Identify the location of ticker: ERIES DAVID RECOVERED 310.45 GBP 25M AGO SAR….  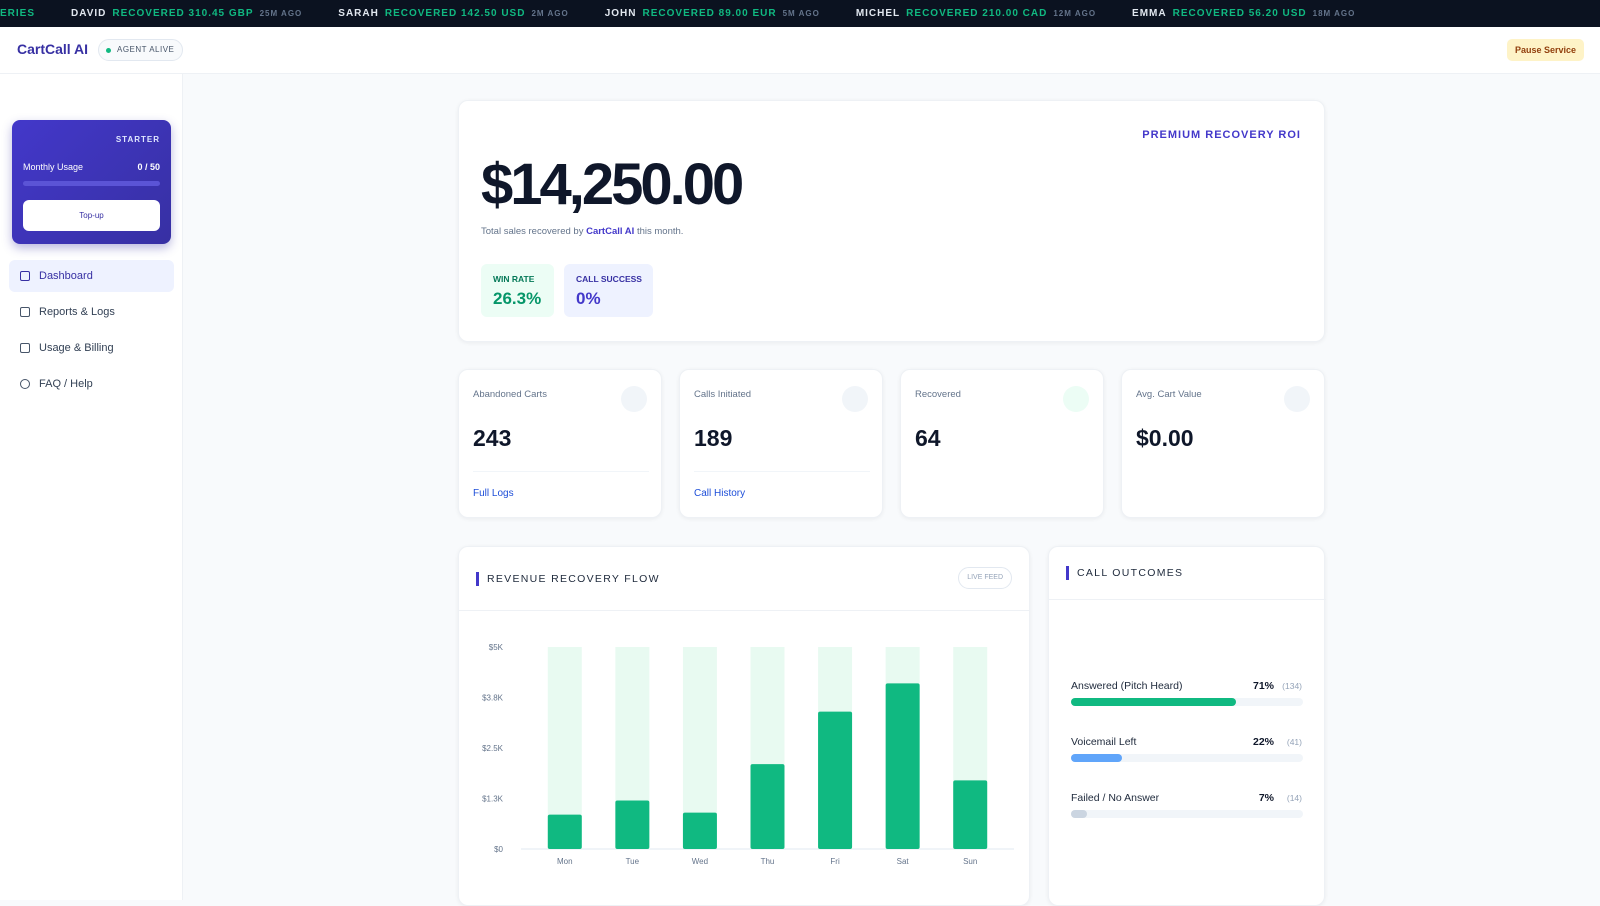
(800, 13).